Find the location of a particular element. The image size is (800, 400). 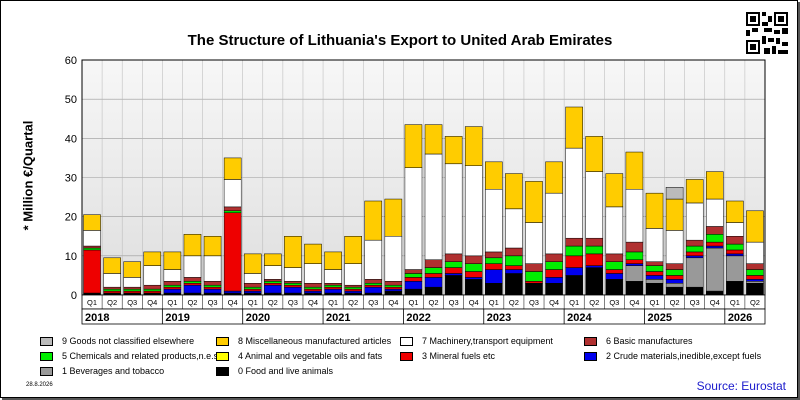

y-tick-label: 0 is located at coordinates (74, 296).